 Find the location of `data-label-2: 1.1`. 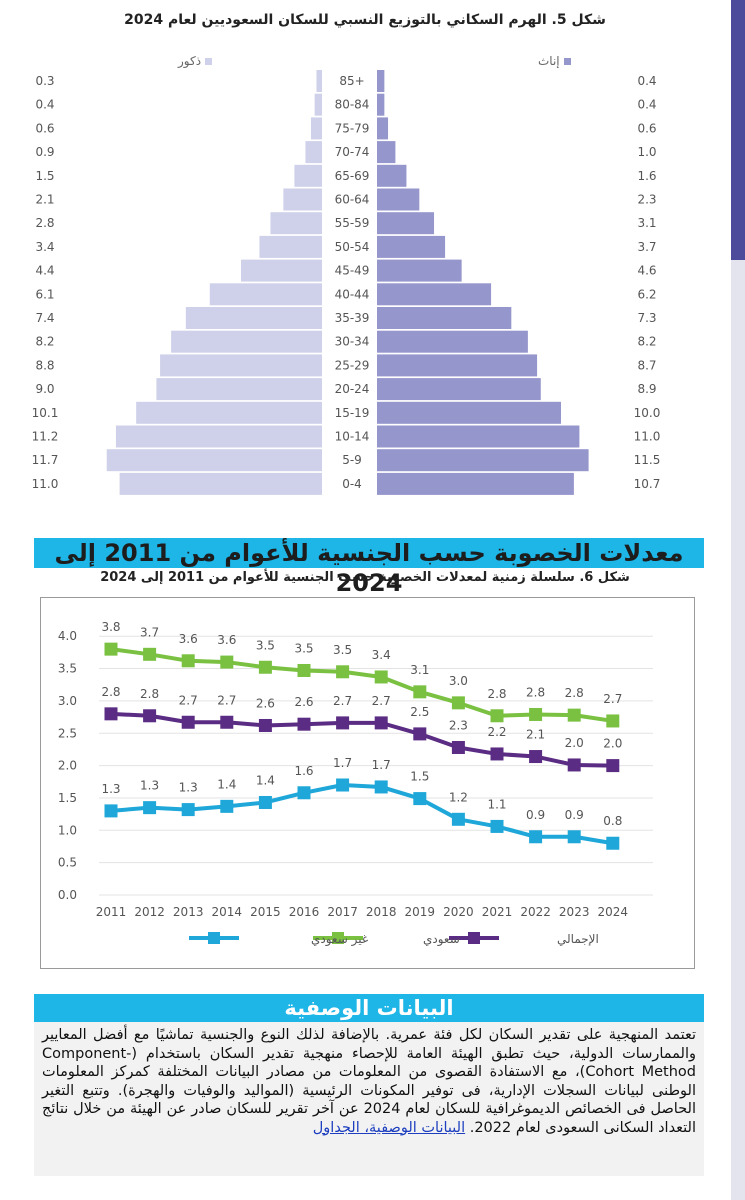

data-label-2: 1.1 is located at coordinates (496, 804).